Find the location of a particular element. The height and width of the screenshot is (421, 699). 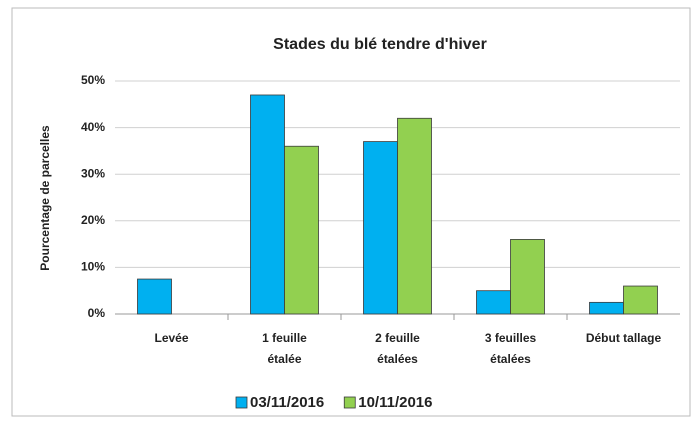

x-tick-label: 1 feuille étalée is located at coordinates (284, 348).